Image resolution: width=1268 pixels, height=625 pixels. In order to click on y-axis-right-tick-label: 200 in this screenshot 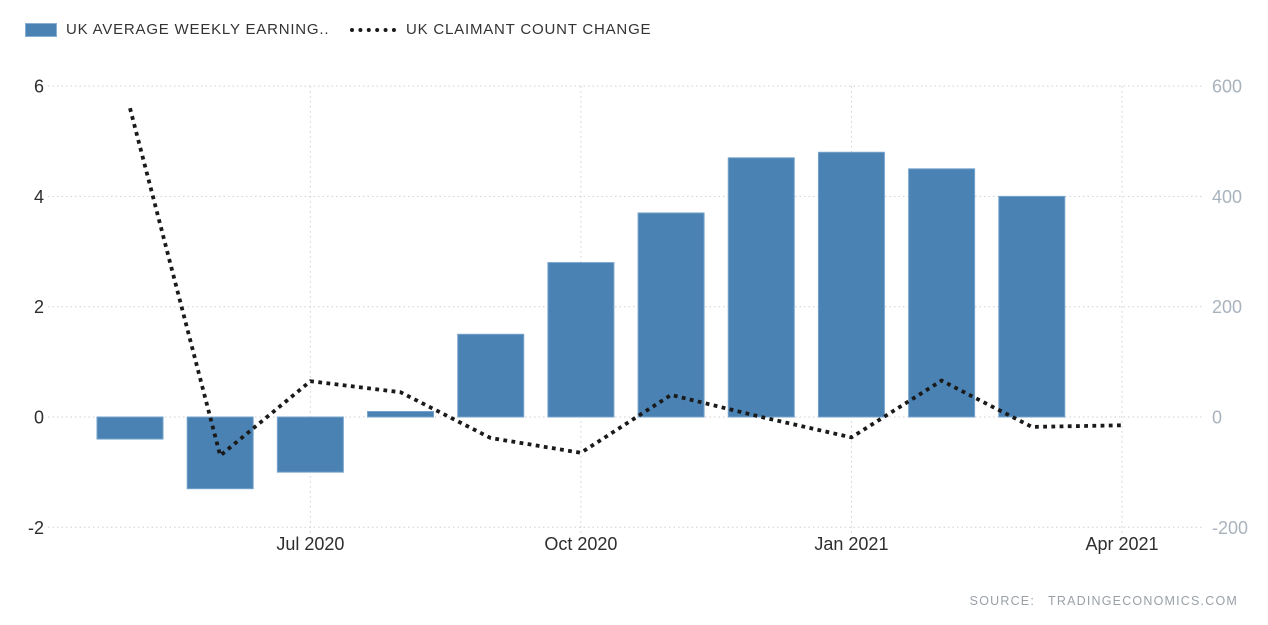, I will do `click(1227, 307)`.